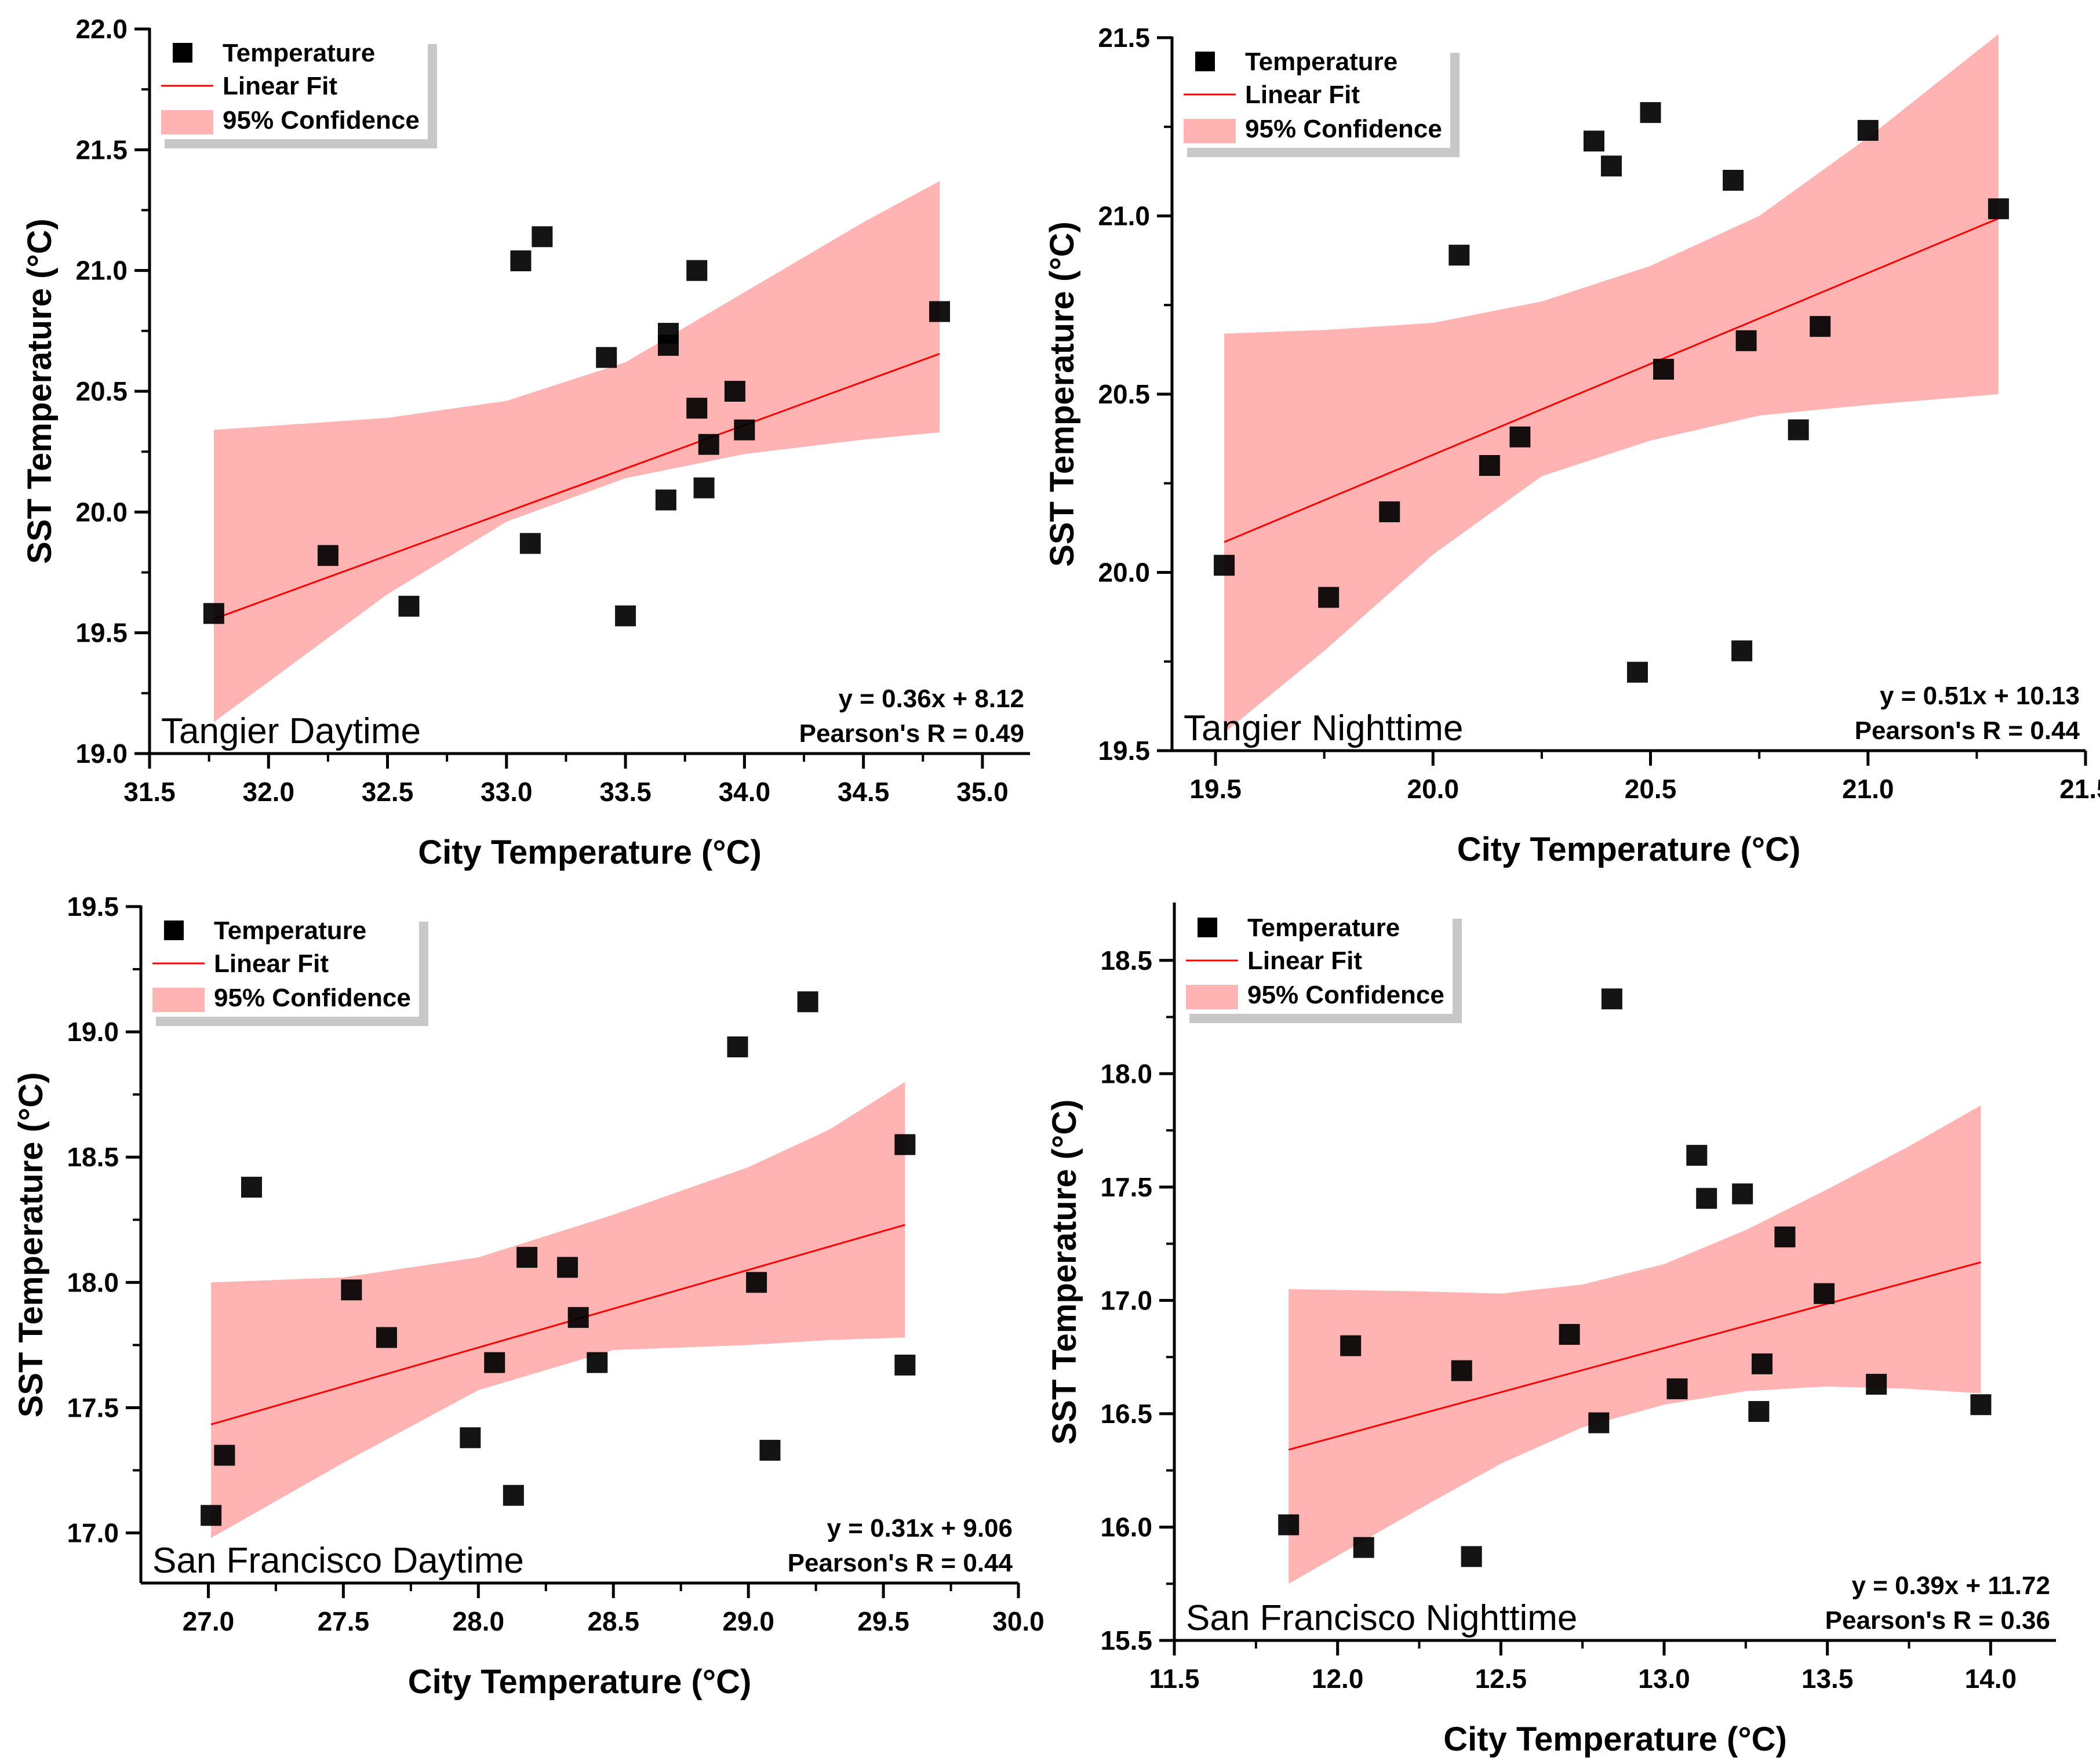 This screenshot has height=1761, width=2100. I want to click on x-tick-label: 20.0, so click(1433, 789).